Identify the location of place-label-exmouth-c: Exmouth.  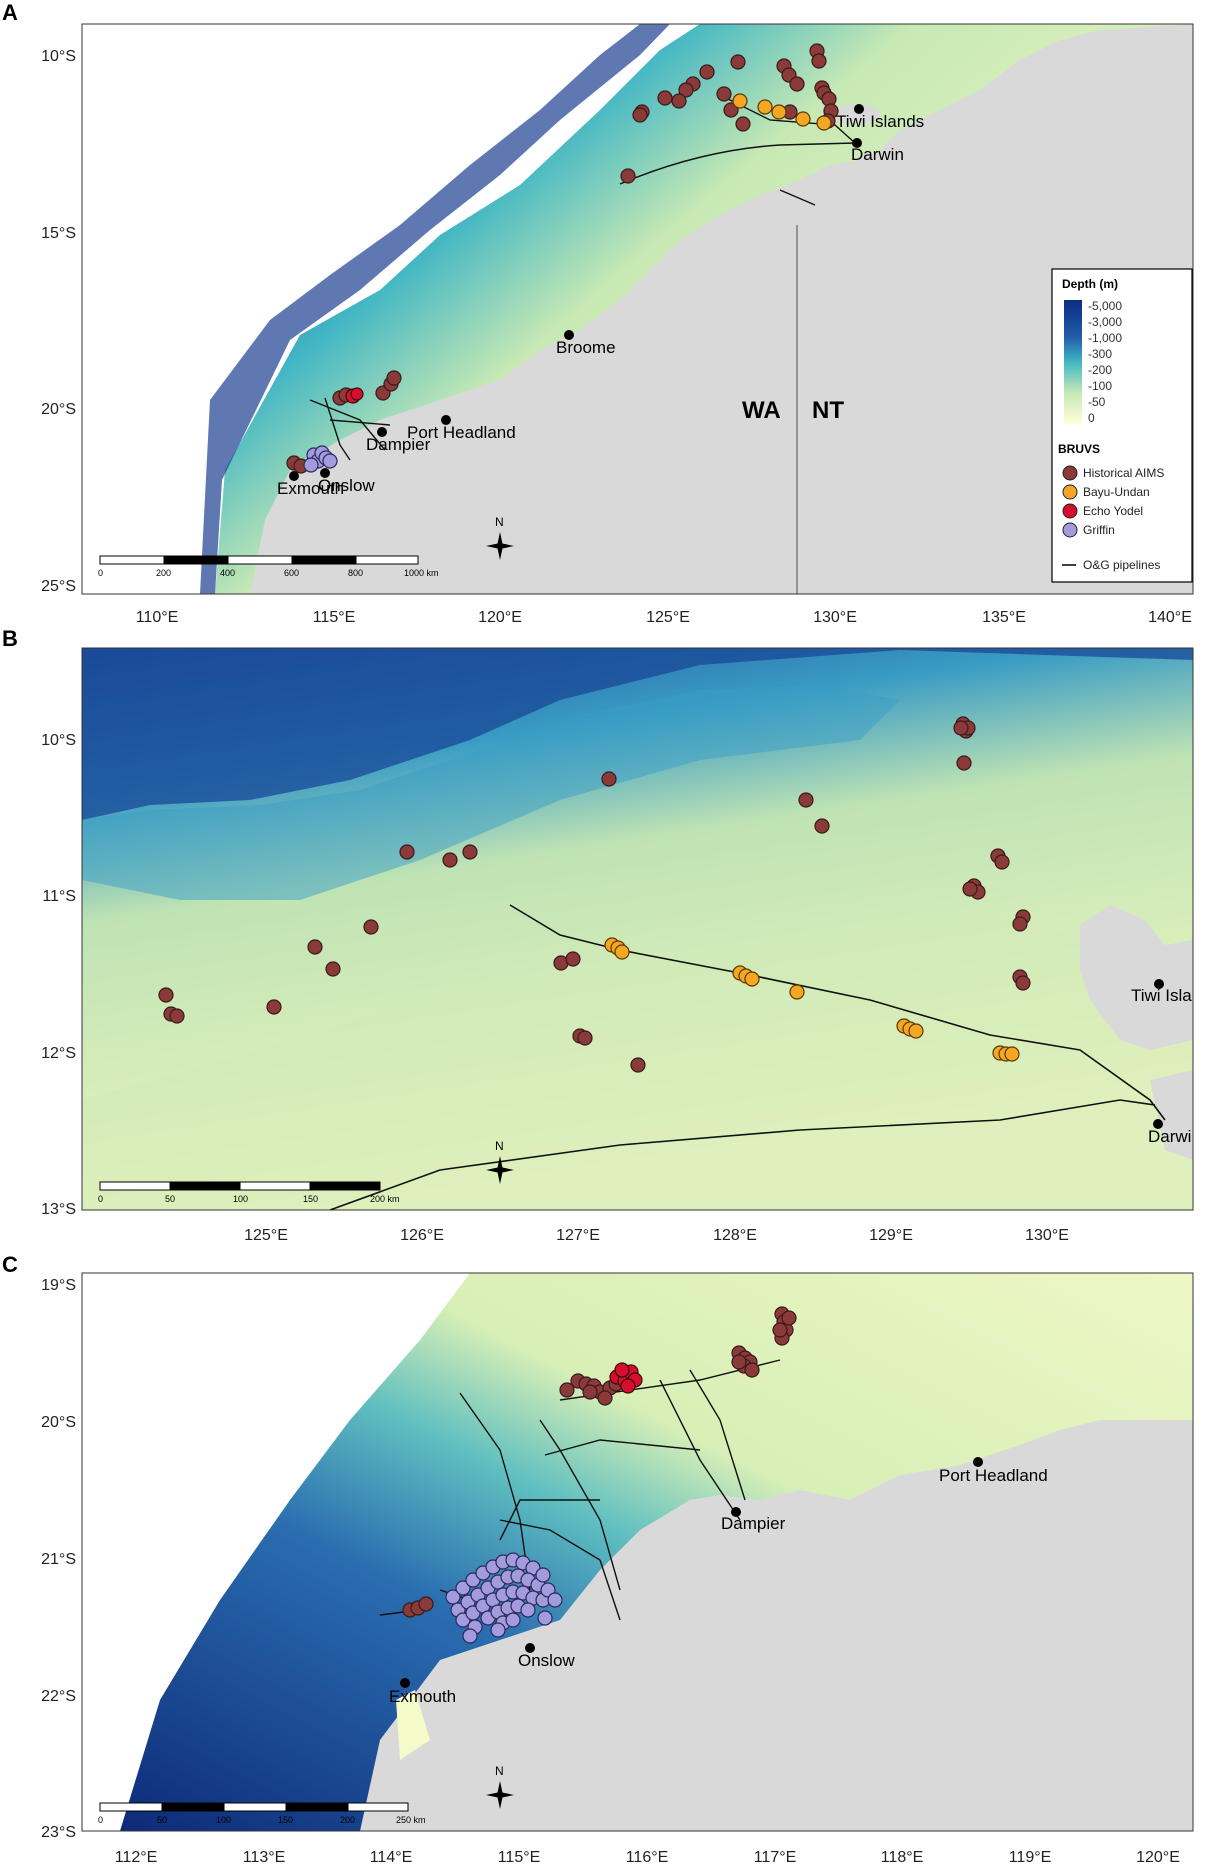
(422, 1696).